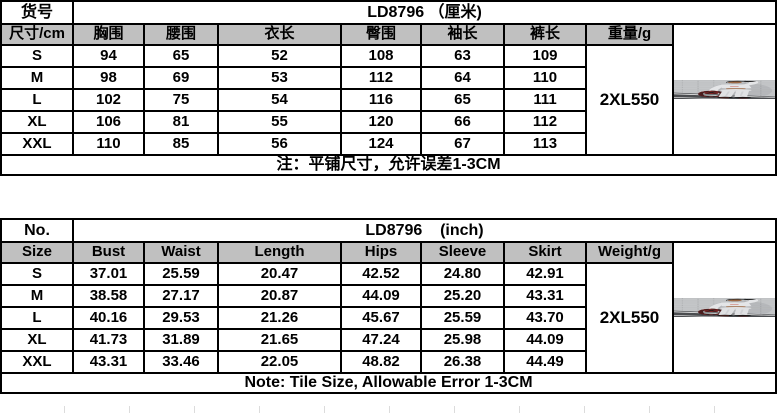 Image resolution: width=777 pixels, height=413 pixels. I want to click on inch-product-code: LD8796 (inch), so click(424, 230).